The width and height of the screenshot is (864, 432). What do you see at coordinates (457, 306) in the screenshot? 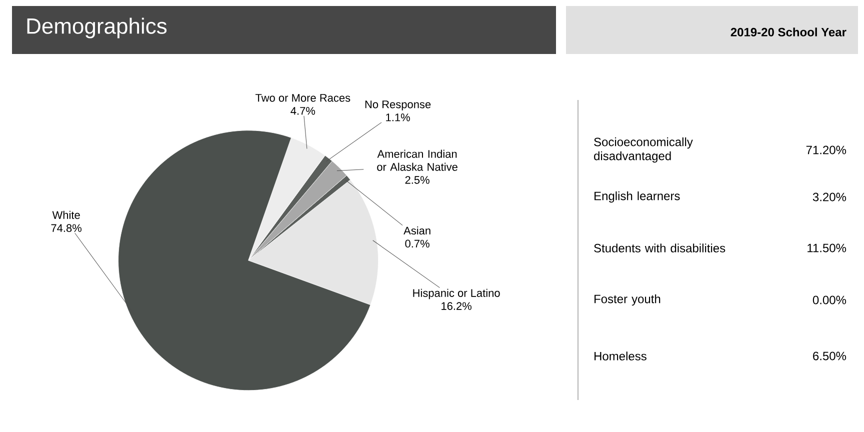
I see `data-label: 16.2%` at bounding box center [457, 306].